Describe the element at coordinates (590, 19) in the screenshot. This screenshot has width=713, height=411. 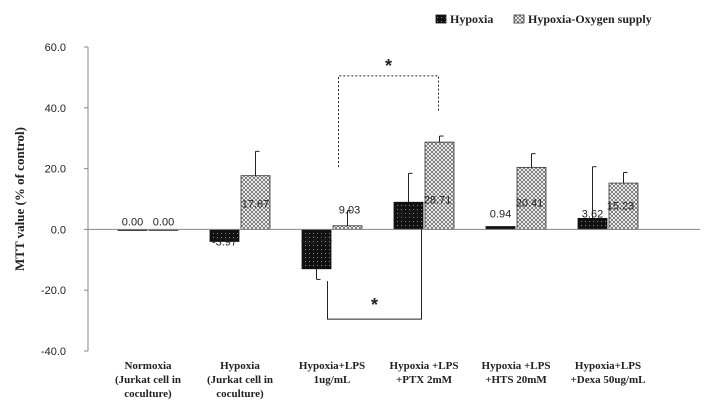
I see `legend-label-oxygen-supply: Hypoxia-Oxygen supply` at that location.